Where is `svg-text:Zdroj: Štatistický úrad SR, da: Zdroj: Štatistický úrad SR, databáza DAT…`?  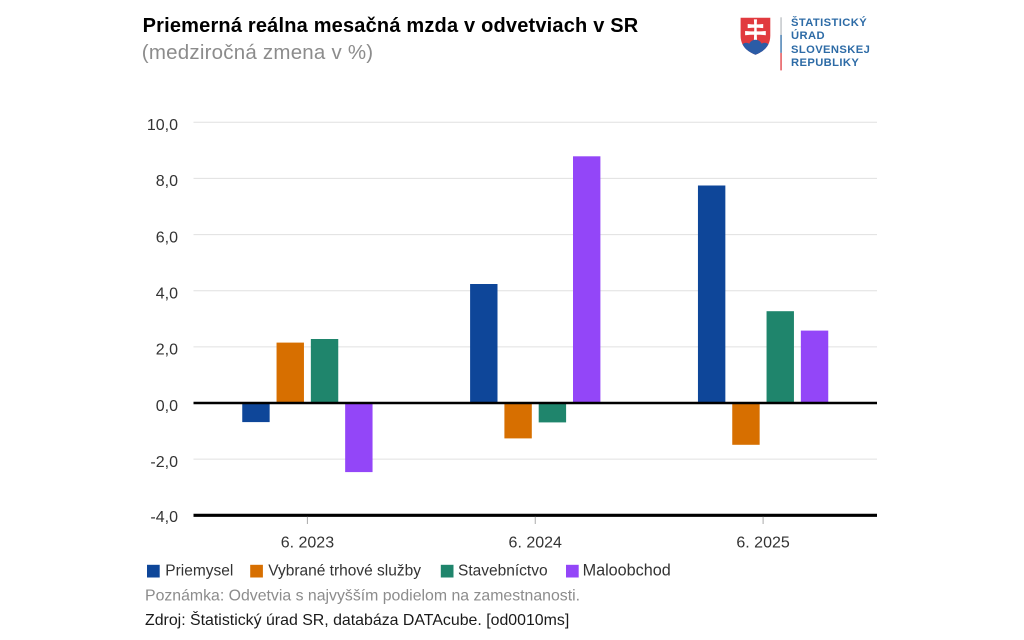 svg-text:Zdroj: Štatistický úrad SR, da: Zdroj: Štatistický úrad SR, databáza DAT… is located at coordinates (357, 619).